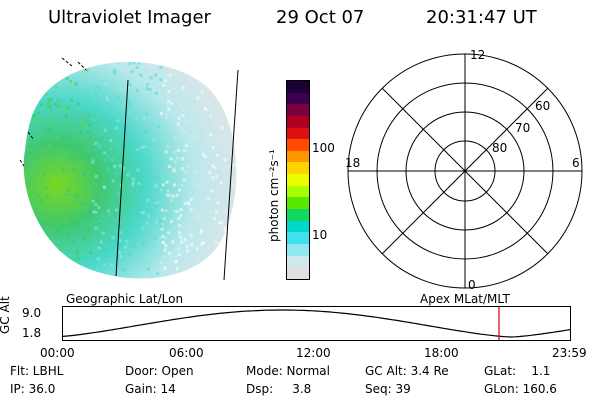 This screenshot has width=600, height=400. Describe the element at coordinates (6, 315) in the screenshot. I see `timeline-y-label: GC Alt` at that location.